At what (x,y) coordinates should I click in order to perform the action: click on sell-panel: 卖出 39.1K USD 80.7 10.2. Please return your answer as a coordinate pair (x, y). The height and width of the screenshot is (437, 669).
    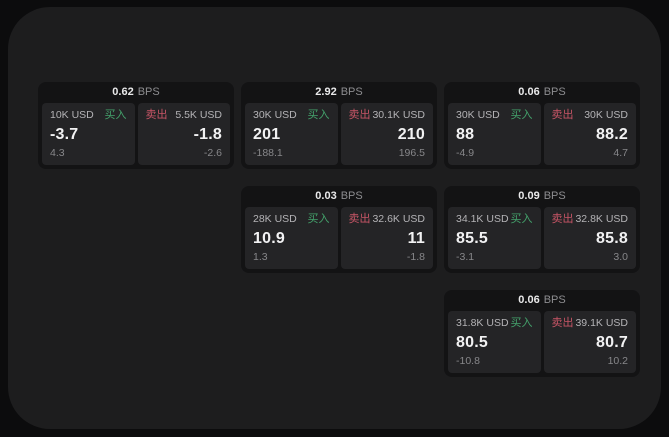
    Looking at the image, I should click on (589, 342).